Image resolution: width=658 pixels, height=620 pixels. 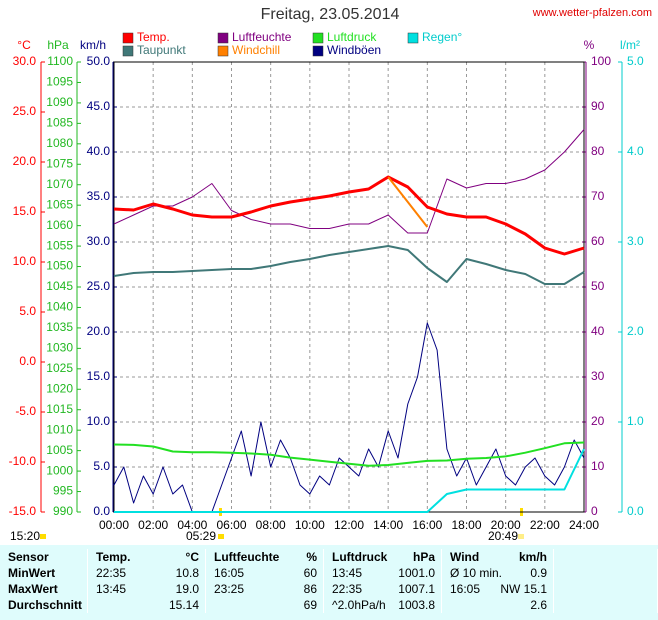 What do you see at coordinates (32, 573) in the screenshot?
I see `row-label: MinWert` at bounding box center [32, 573].